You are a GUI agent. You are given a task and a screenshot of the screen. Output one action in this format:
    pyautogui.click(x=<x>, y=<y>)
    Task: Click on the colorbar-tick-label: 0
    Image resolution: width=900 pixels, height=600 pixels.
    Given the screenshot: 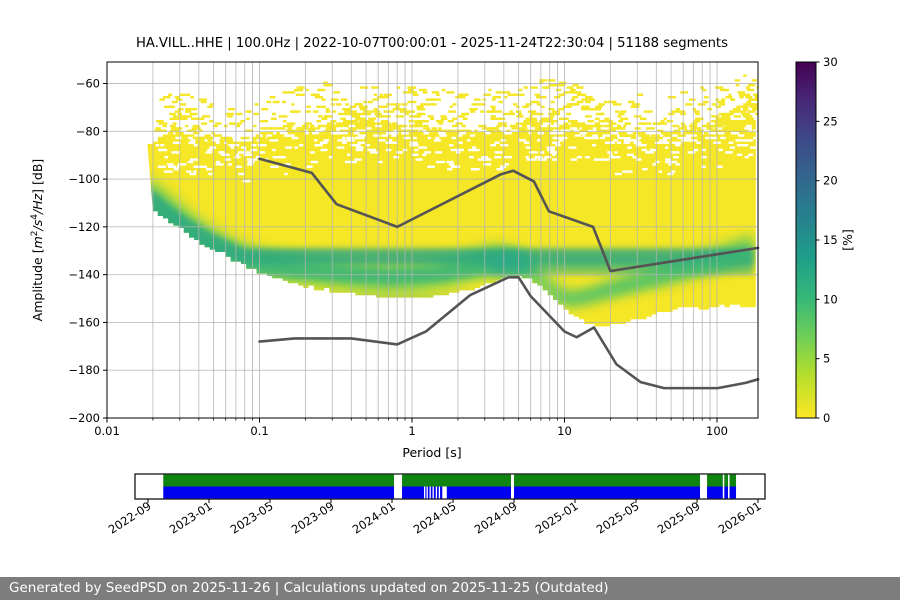 What is the action you would take?
    pyautogui.click(x=826, y=418)
    